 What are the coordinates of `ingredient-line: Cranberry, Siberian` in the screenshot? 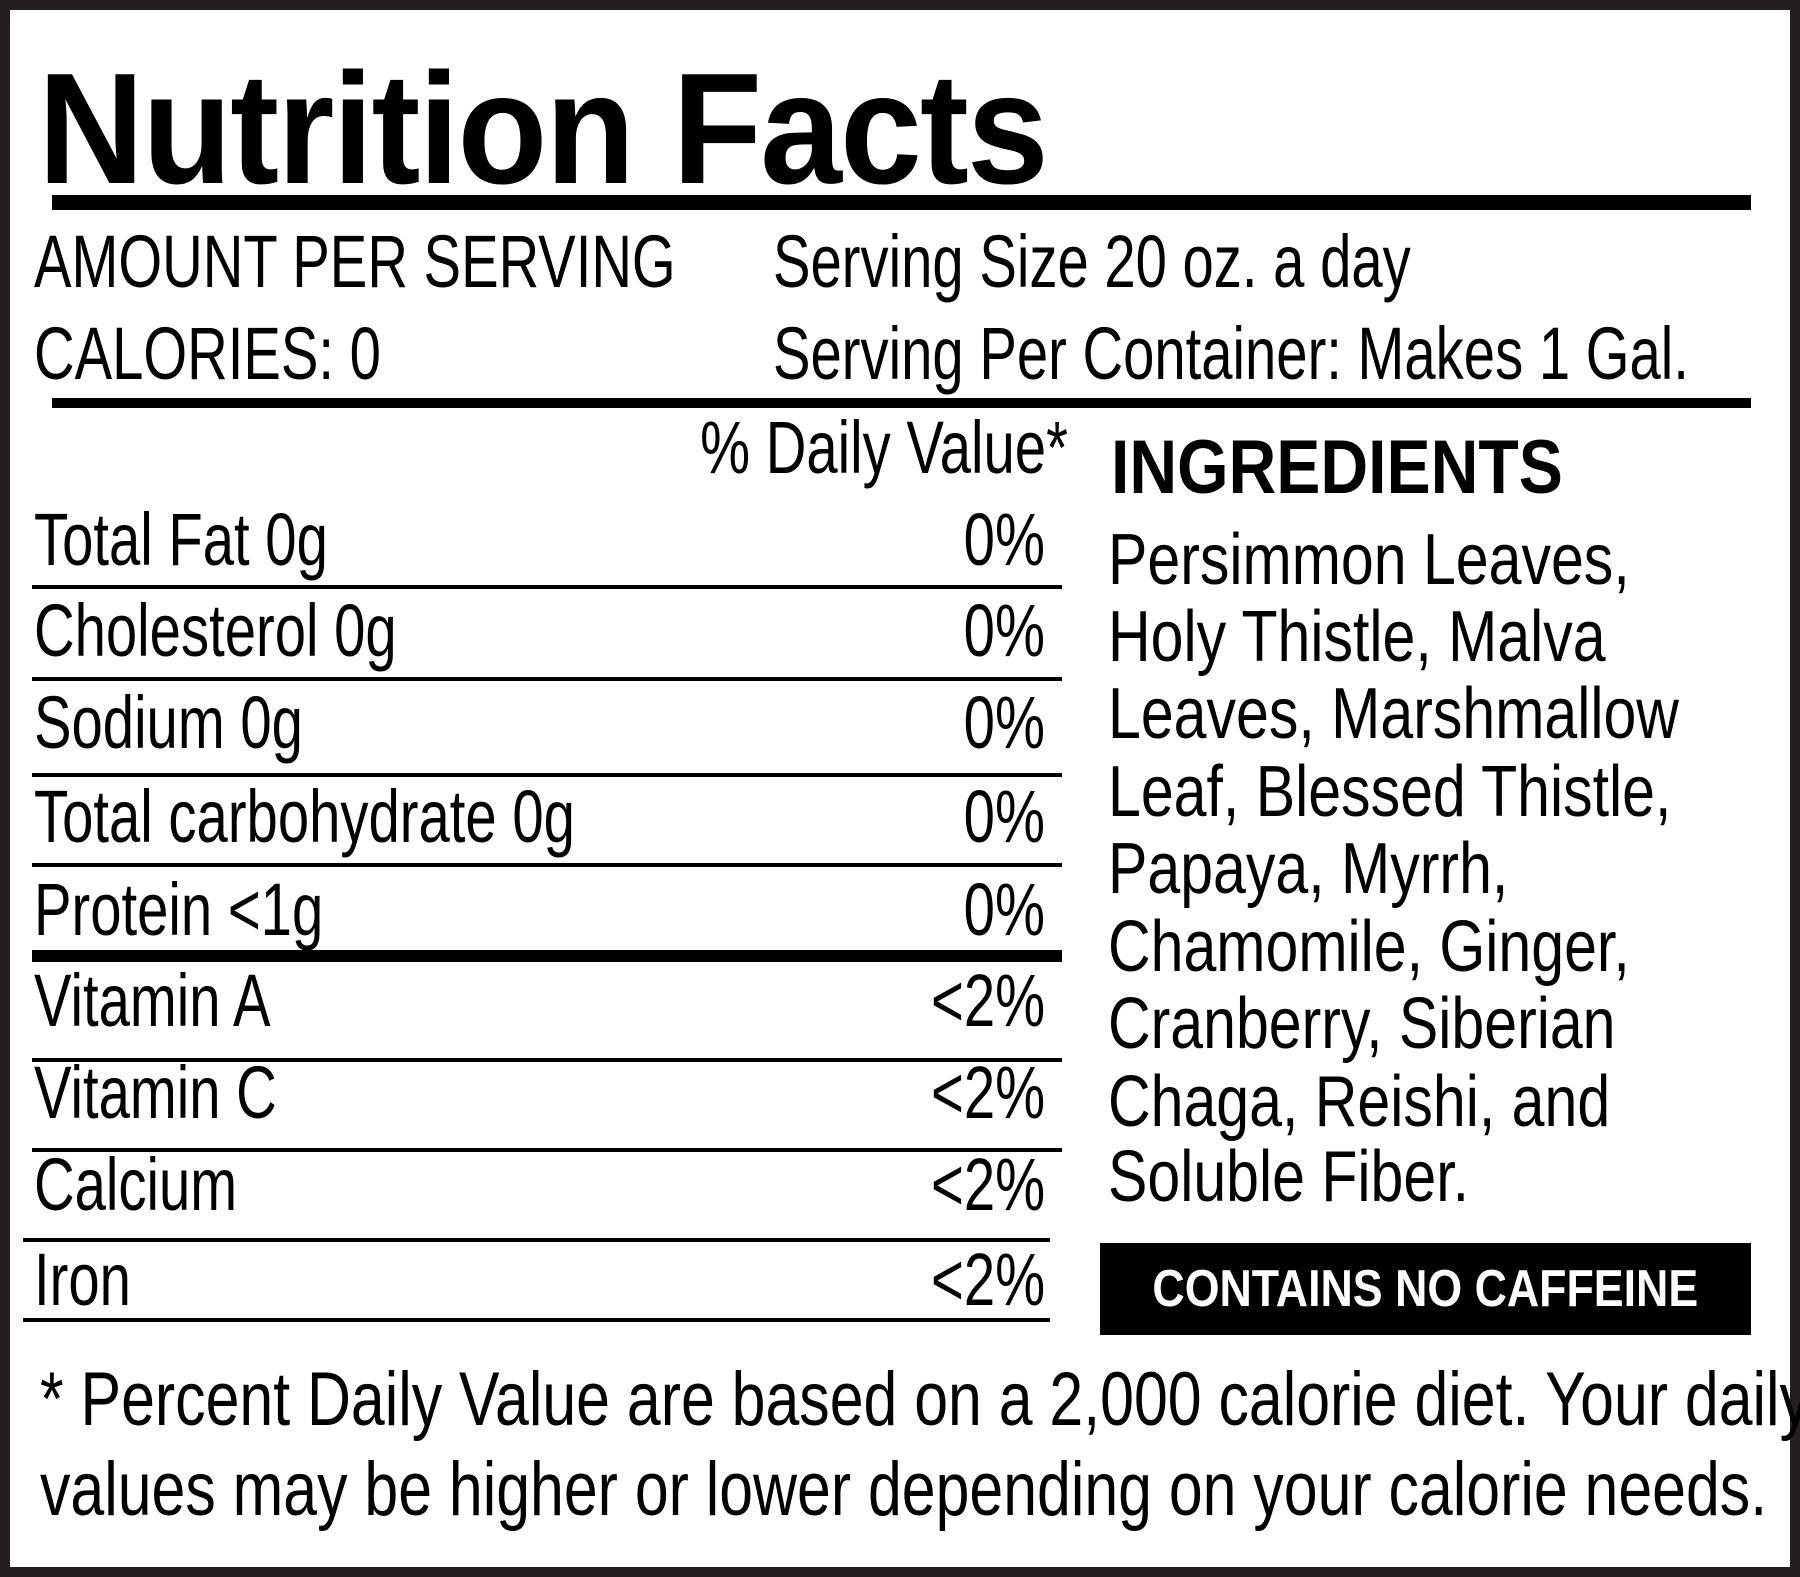 It's located at (1362, 1024).